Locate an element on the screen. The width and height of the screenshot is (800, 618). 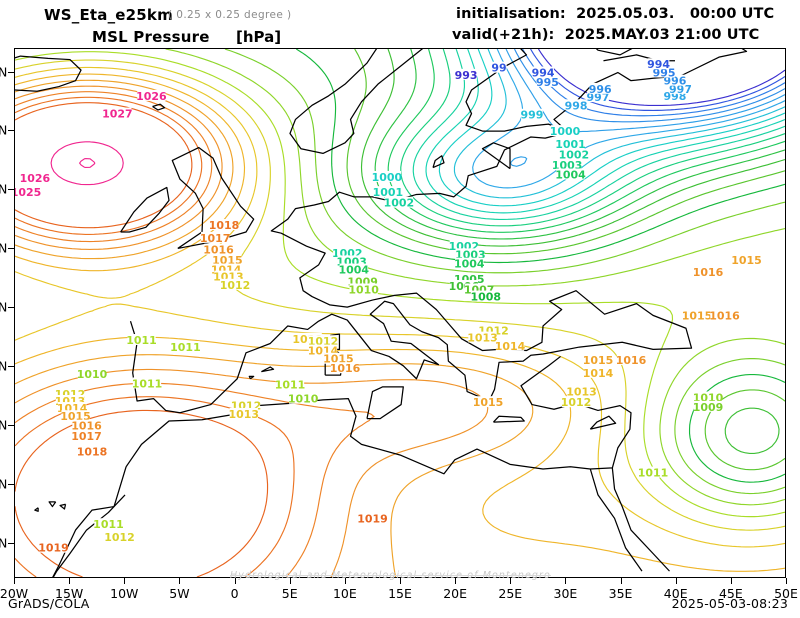
contour-value-label: 1025 is located at coordinates (28, 192).